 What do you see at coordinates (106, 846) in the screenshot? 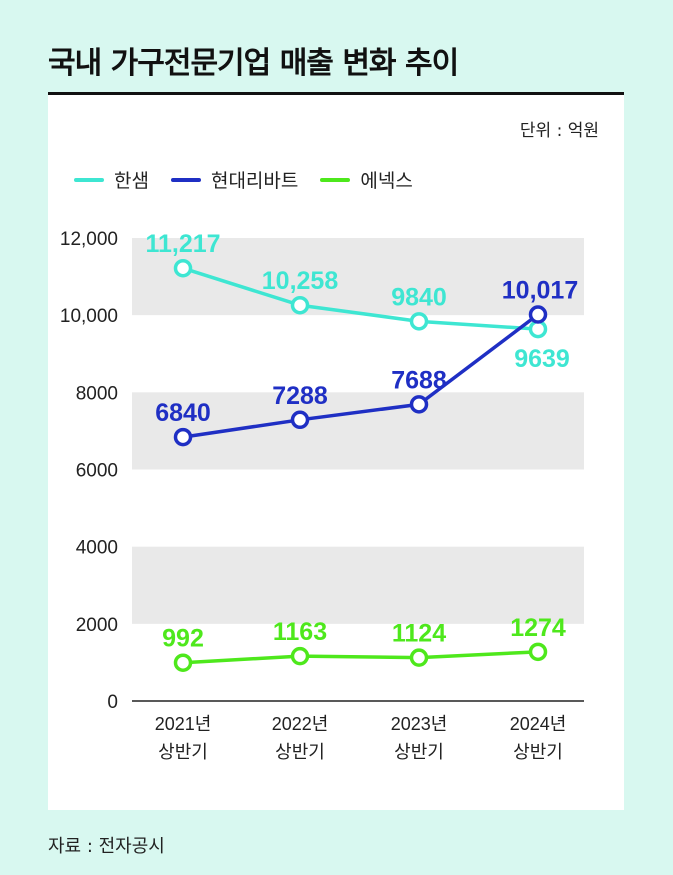
I see `source-note: 자료 : 전자공시` at bounding box center [106, 846].